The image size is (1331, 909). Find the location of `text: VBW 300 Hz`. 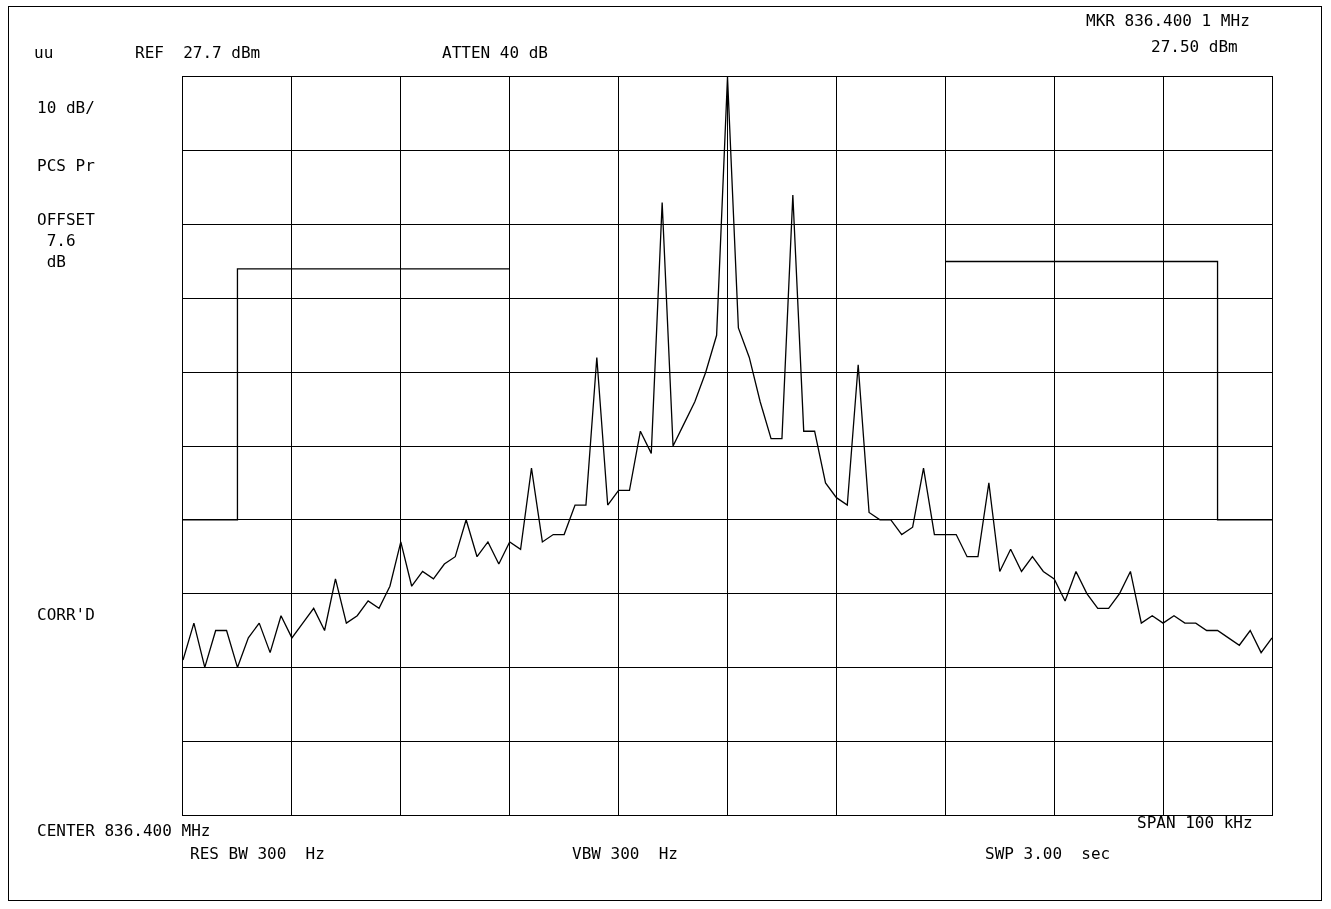

text: VBW 300 Hz is located at coordinates (625, 853).